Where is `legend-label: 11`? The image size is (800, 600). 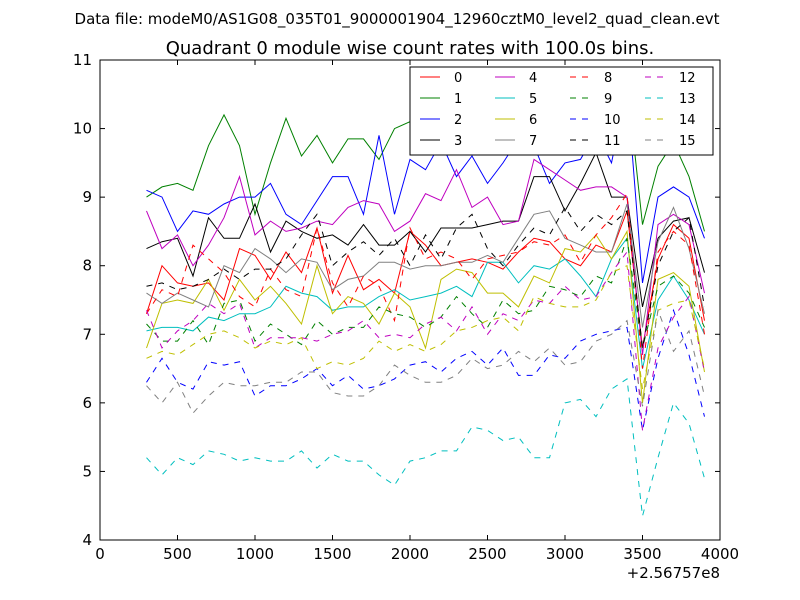 legend-label: 11 is located at coordinates (612, 141).